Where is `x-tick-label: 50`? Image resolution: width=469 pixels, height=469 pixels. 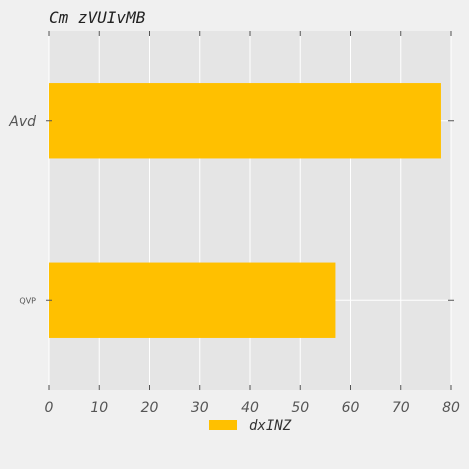
x-tick-label: 50 is located at coordinates (300, 408).